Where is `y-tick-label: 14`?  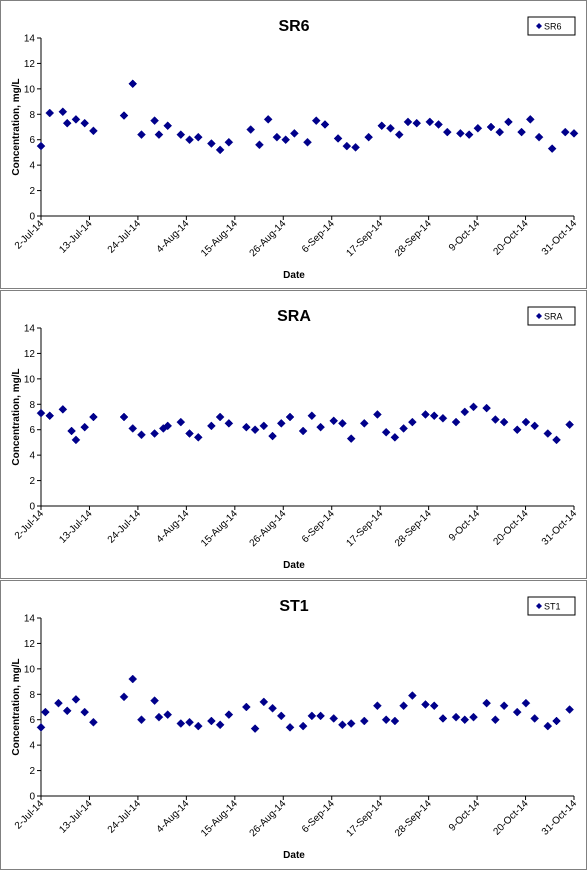
y-tick-label: 14 is located at coordinates (30, 329).